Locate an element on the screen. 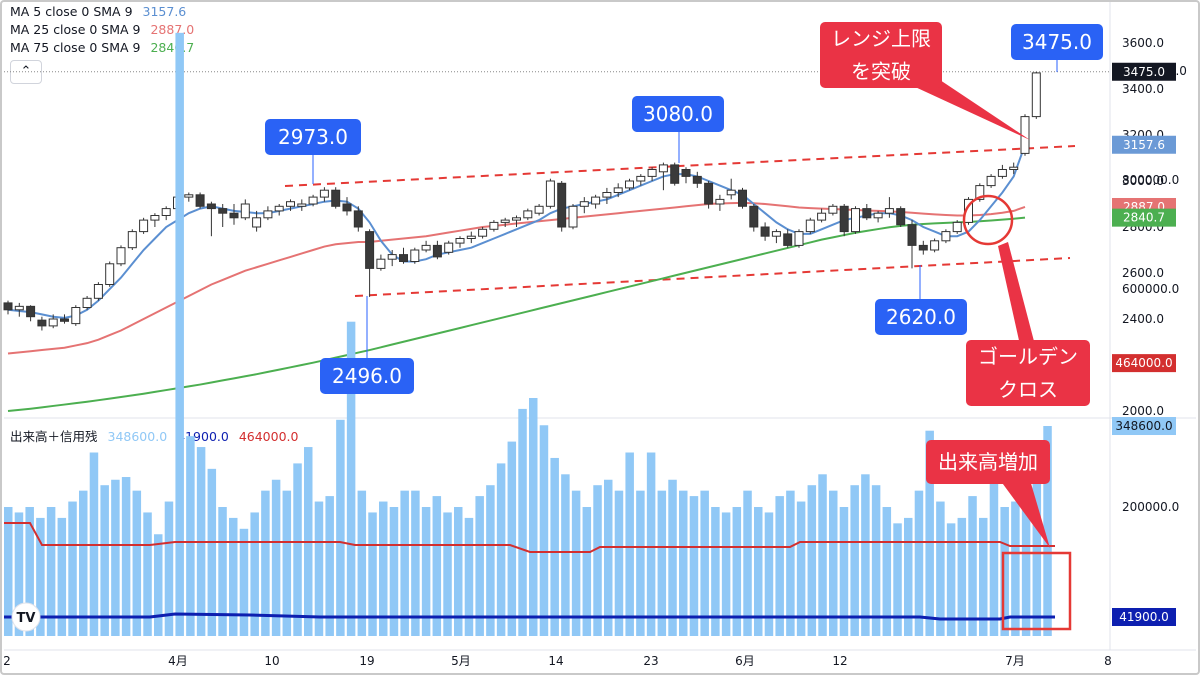 The image size is (1200, 675). volume-tag: 464000.0 is located at coordinates (1143, 363).